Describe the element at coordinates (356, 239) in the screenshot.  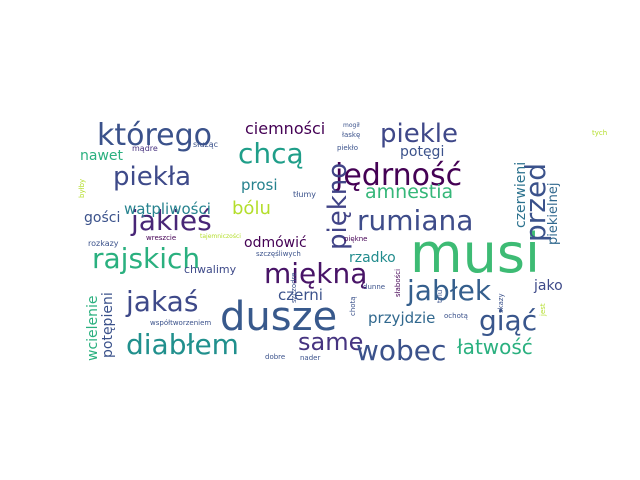
I see `cloud-word: piękne` at that location.